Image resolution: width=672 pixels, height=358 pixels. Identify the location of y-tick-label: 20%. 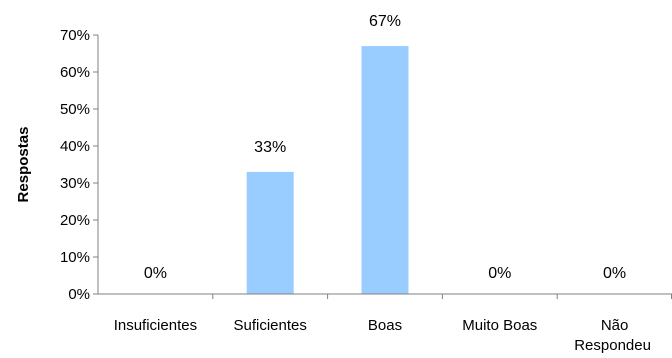
(75, 220).